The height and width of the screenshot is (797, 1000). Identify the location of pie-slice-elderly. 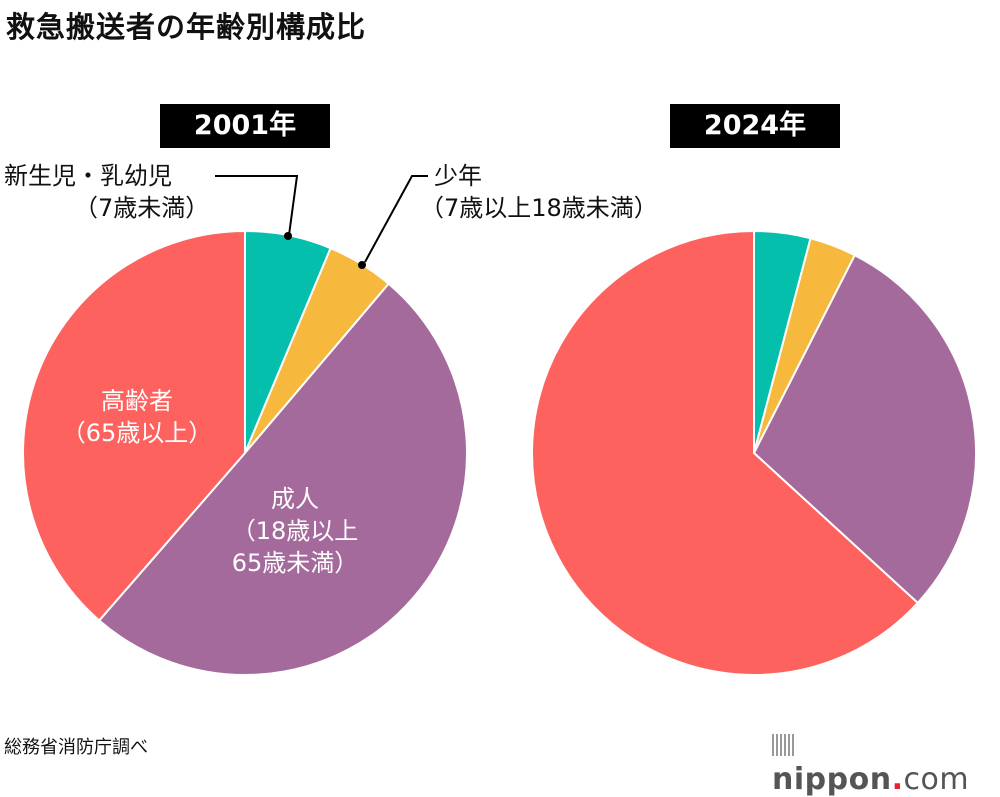
(134, 426).